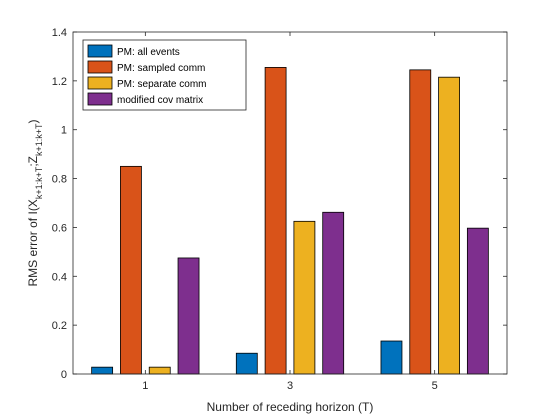 This screenshot has height=420, width=560. Describe the element at coordinates (275, 221) in the screenshot. I see `bar-pm-sampled-comm-t3` at that location.